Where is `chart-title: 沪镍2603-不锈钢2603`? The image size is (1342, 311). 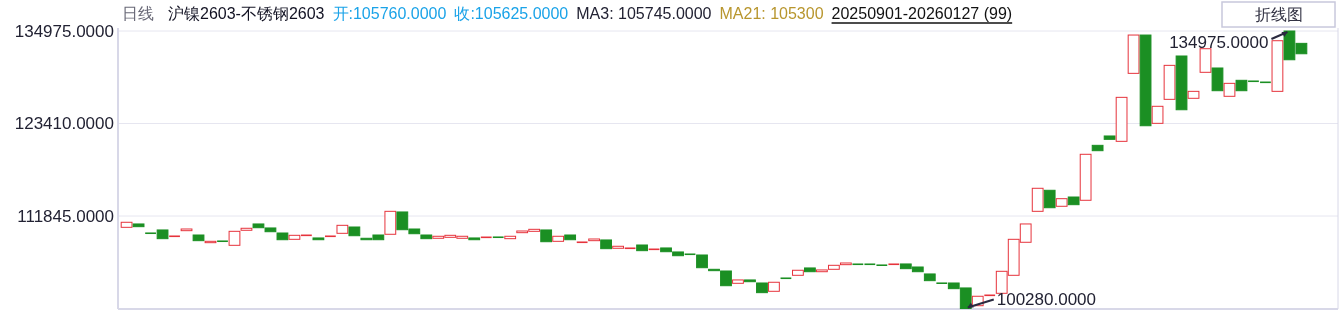
chart-title: 沪镍2603-不锈钢2603 is located at coordinates (246, 13).